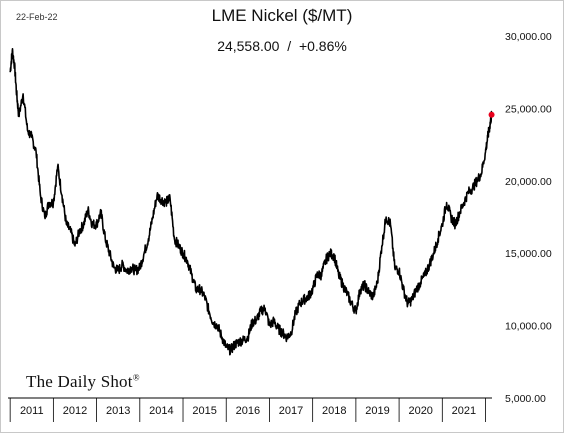 The image size is (564, 433). I want to click on x-tick-label: 2015, so click(204, 411).